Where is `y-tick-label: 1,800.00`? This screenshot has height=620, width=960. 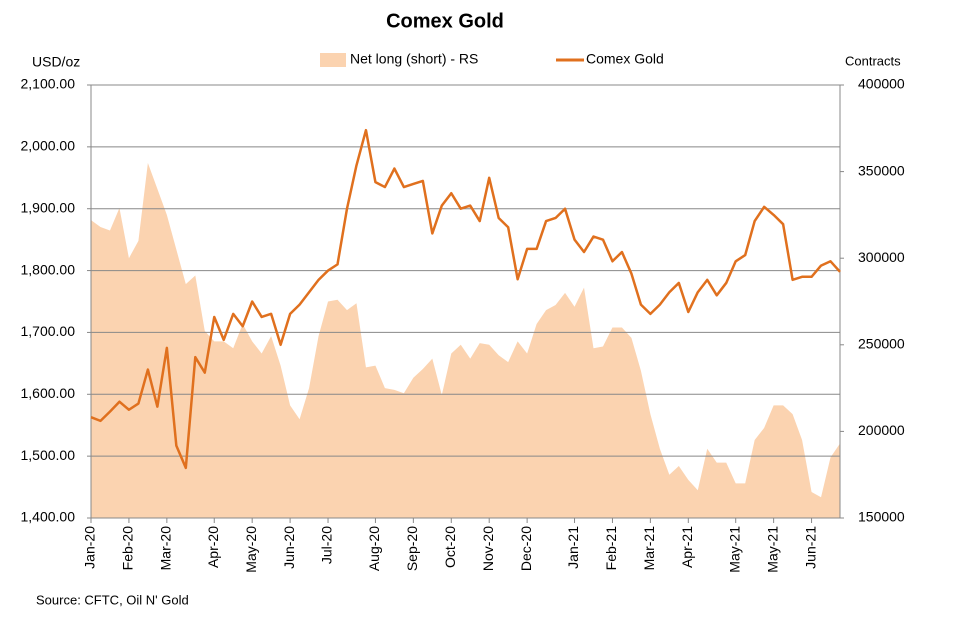
y-tick-label: 1,800.00 is located at coordinates (48, 269).